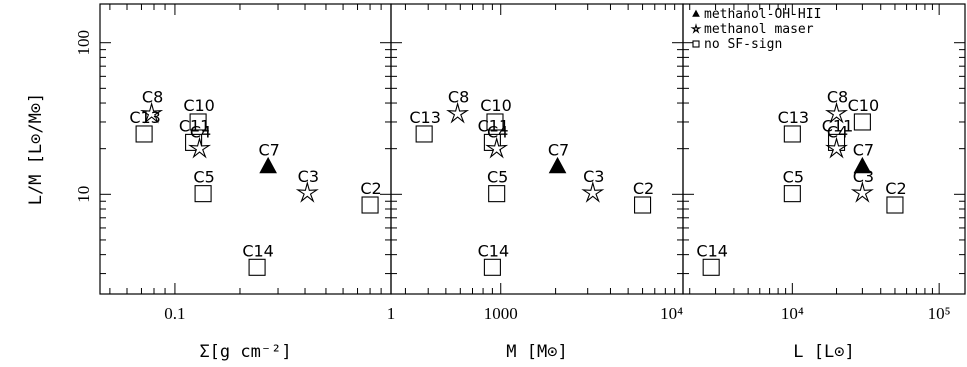  What do you see at coordinates (823, 352) in the screenshot?
I see `x-axis-title: L [L⊙]` at bounding box center [823, 352].